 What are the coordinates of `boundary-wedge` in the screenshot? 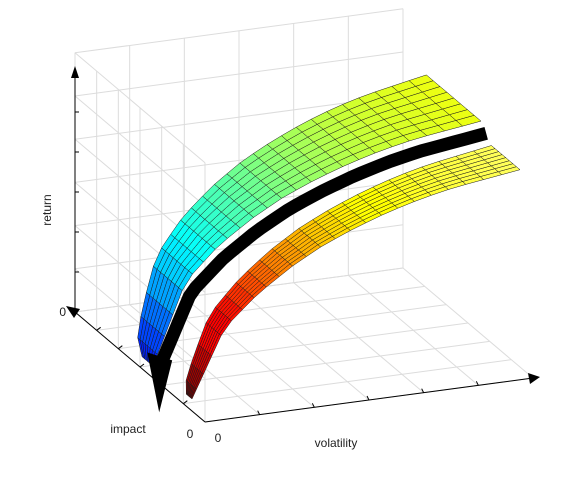 It's located at (160, 382).